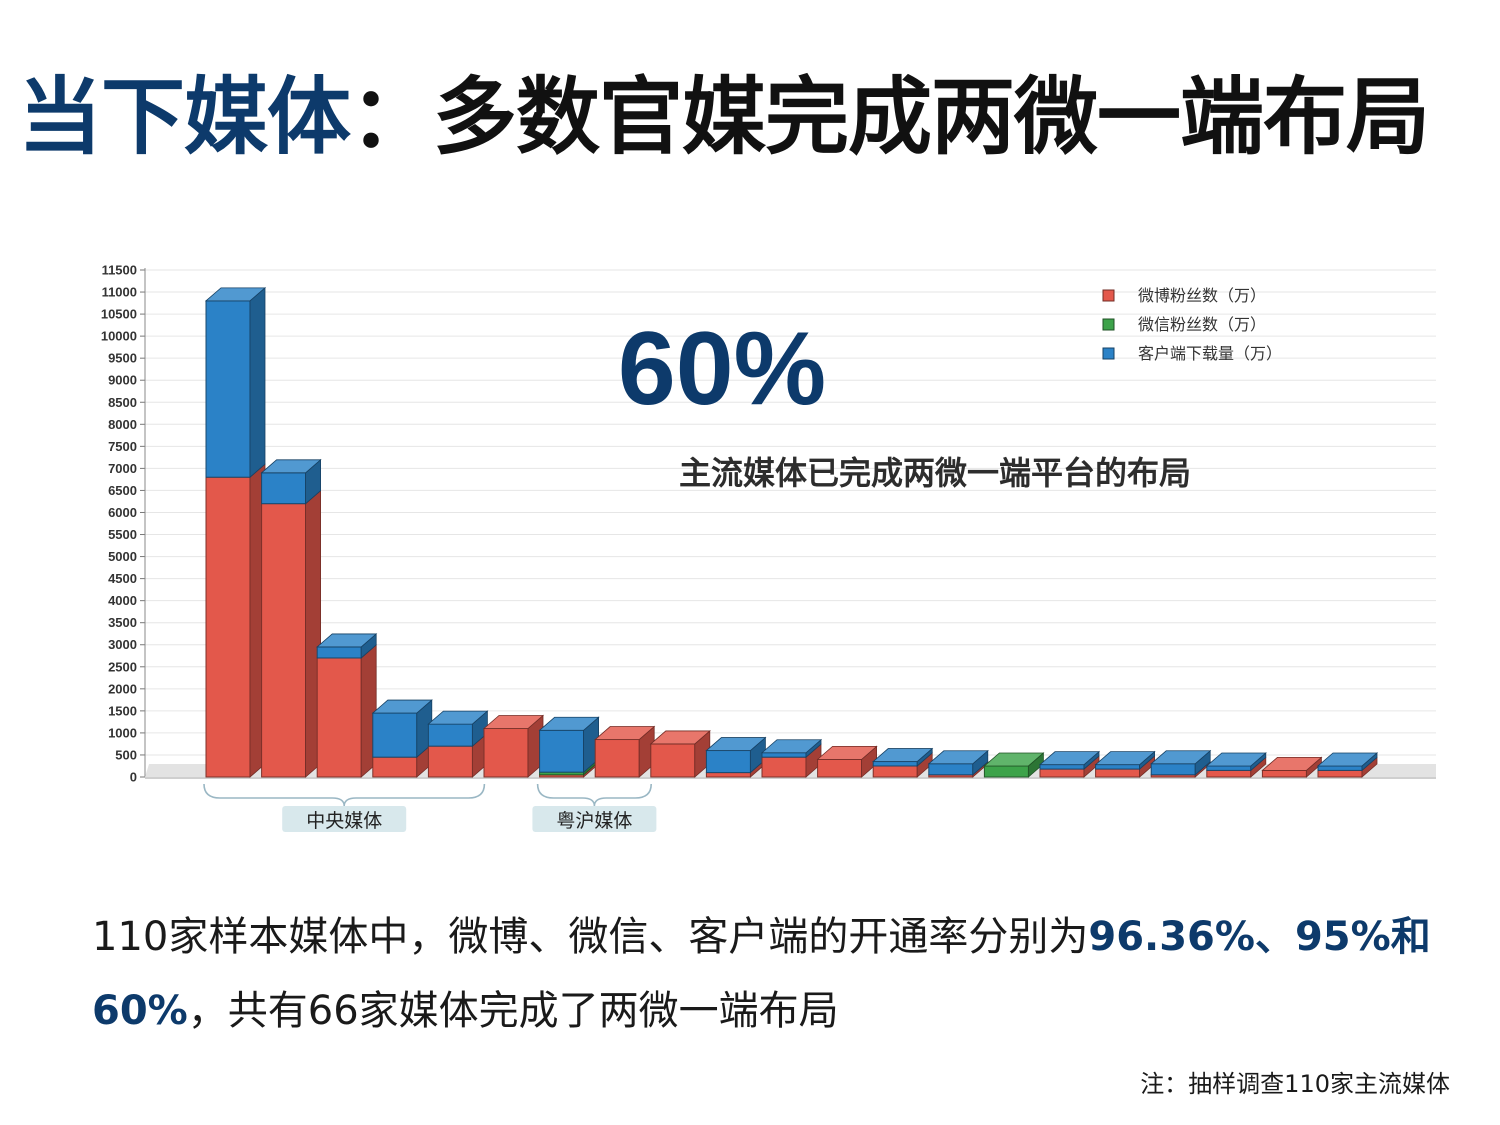 The height and width of the screenshot is (1125, 1500). What do you see at coordinates (890, 117) in the screenshot?
I see `title-rest: ：多数官媒完成两微一端布局` at bounding box center [890, 117].